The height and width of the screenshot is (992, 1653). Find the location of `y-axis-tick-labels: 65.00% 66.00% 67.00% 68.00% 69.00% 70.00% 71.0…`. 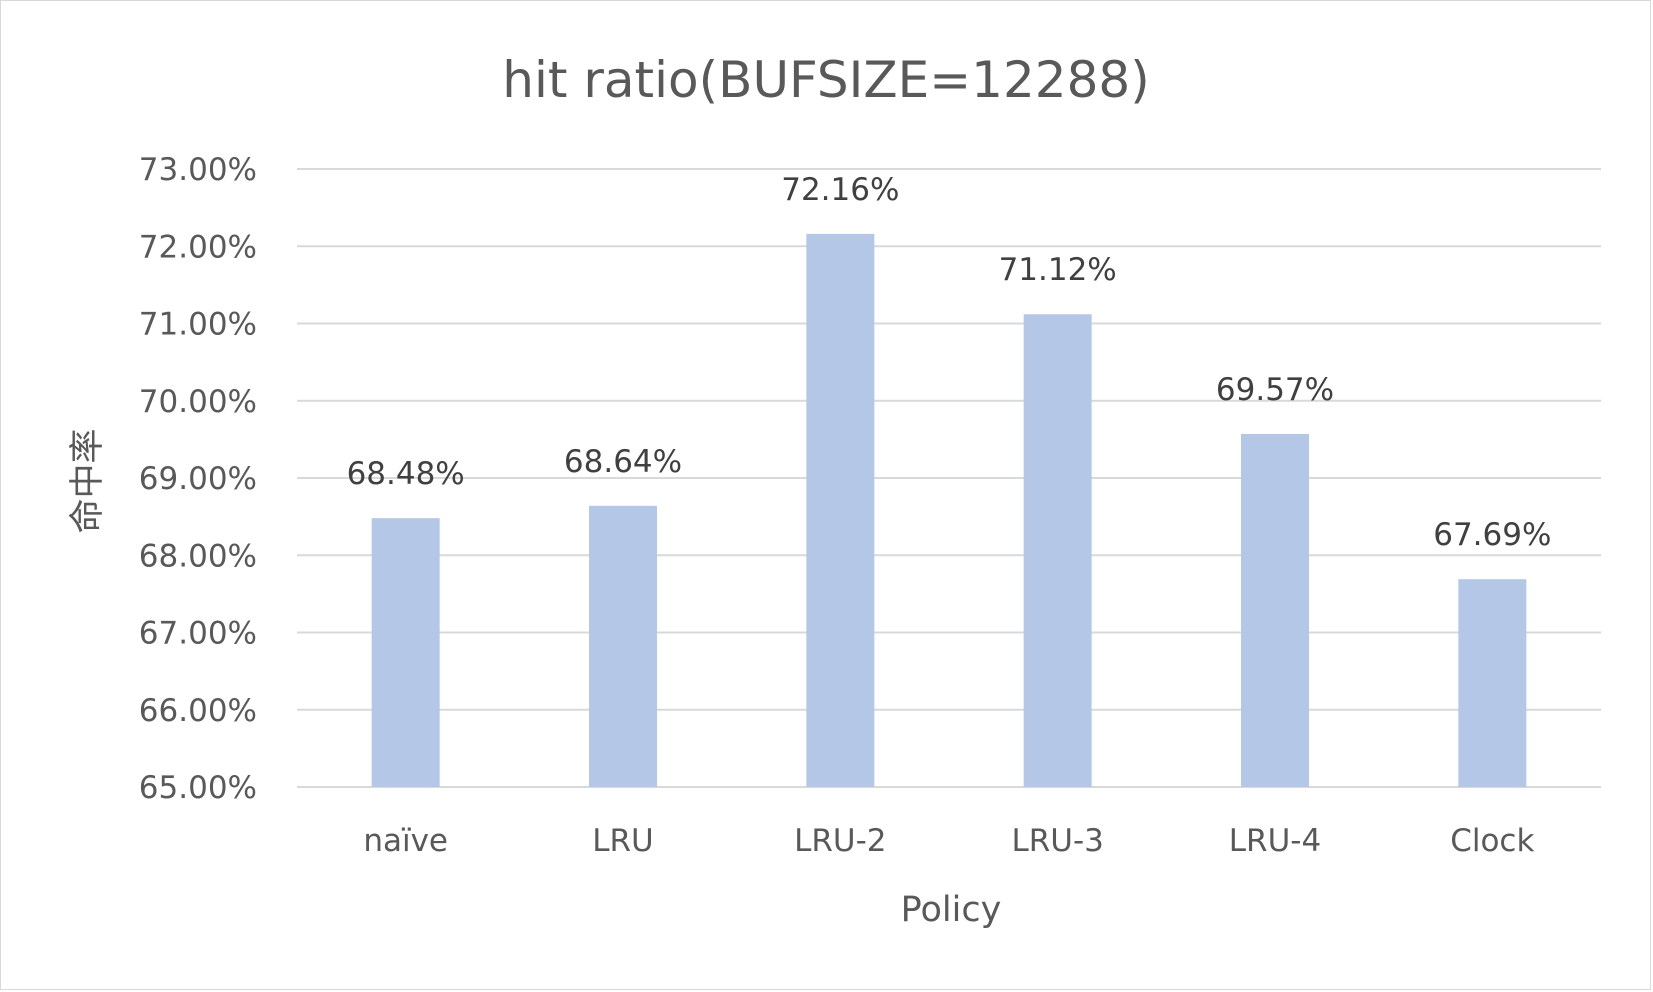

y-axis-tick-labels: 65.00% 66.00% 67.00% 68.00% 69.00% 70.00% 71.0… is located at coordinates (198, 479).